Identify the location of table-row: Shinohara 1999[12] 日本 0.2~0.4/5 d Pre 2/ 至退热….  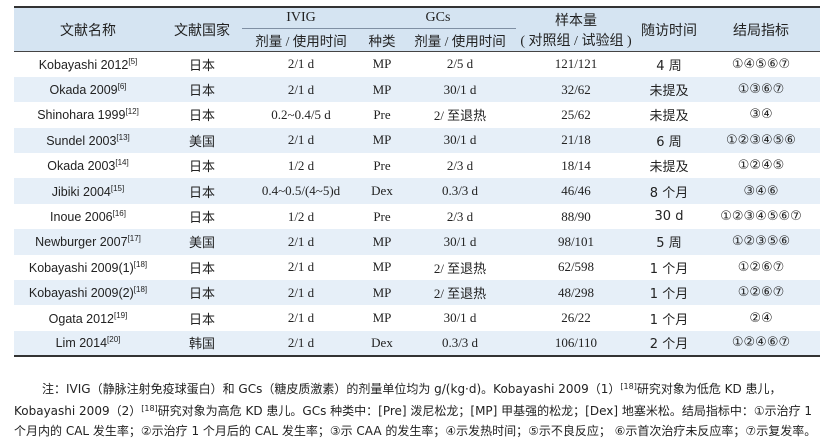
(417, 115).